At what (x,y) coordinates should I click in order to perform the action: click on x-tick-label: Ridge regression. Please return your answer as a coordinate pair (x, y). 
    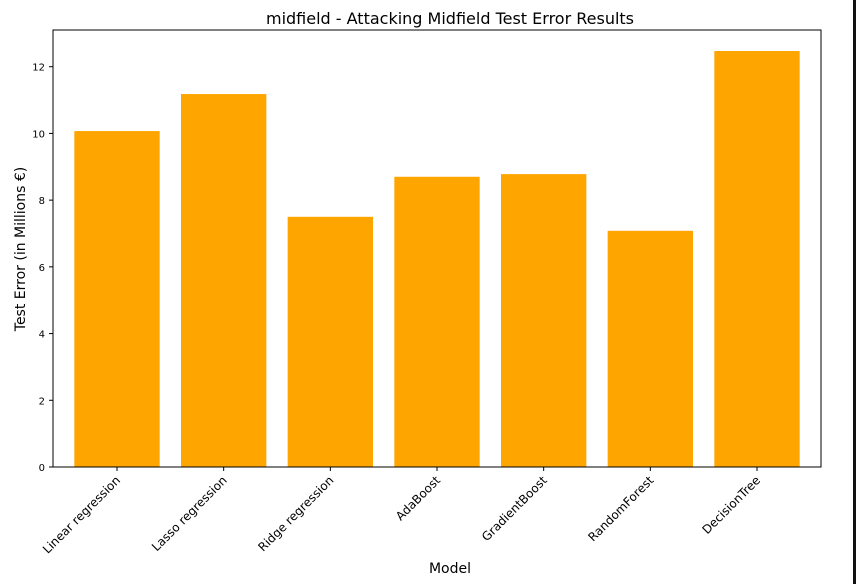
    Looking at the image, I should click on (295, 513).